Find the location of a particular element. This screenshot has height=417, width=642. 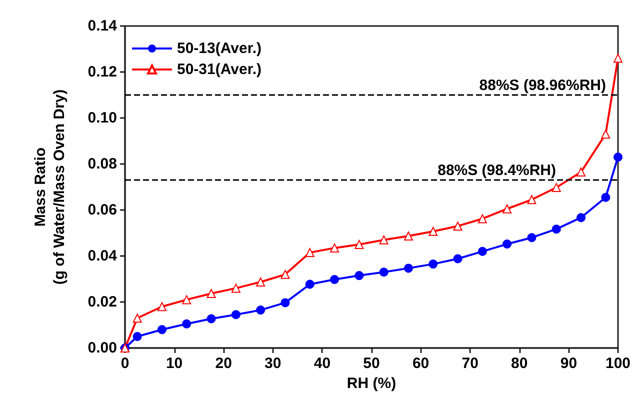

x-tick-label: 40 is located at coordinates (322, 363).